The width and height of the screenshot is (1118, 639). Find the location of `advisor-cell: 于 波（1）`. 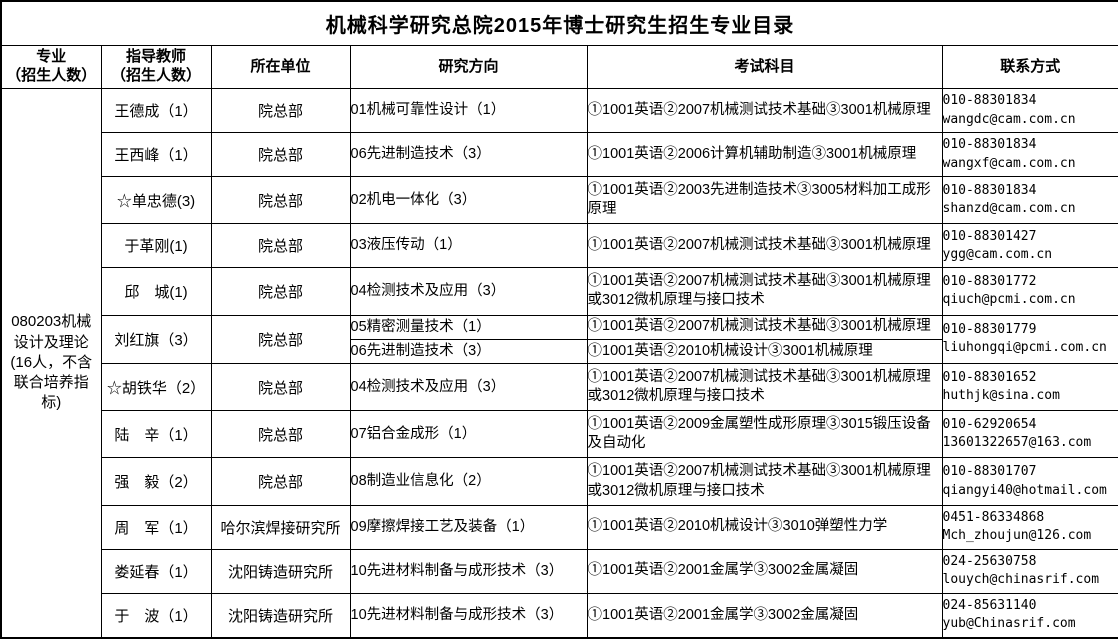

advisor-cell: 于 波（1） is located at coordinates (156, 615).